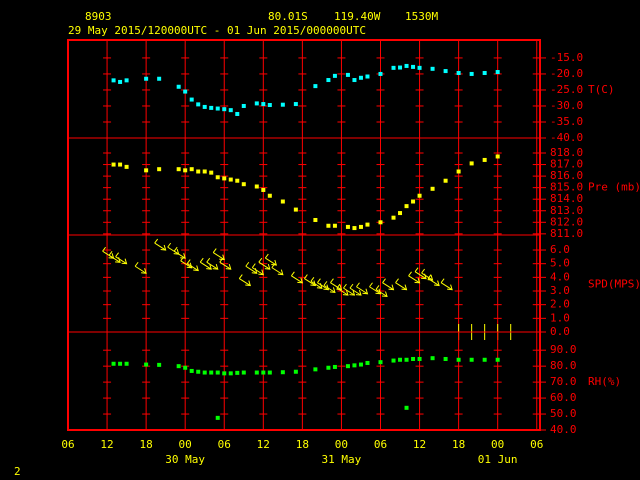 The width and height of the screenshot is (640, 480). What do you see at coordinates (563, 349) in the screenshot?
I see `y-tick-label: 90.0` at bounding box center [563, 349].